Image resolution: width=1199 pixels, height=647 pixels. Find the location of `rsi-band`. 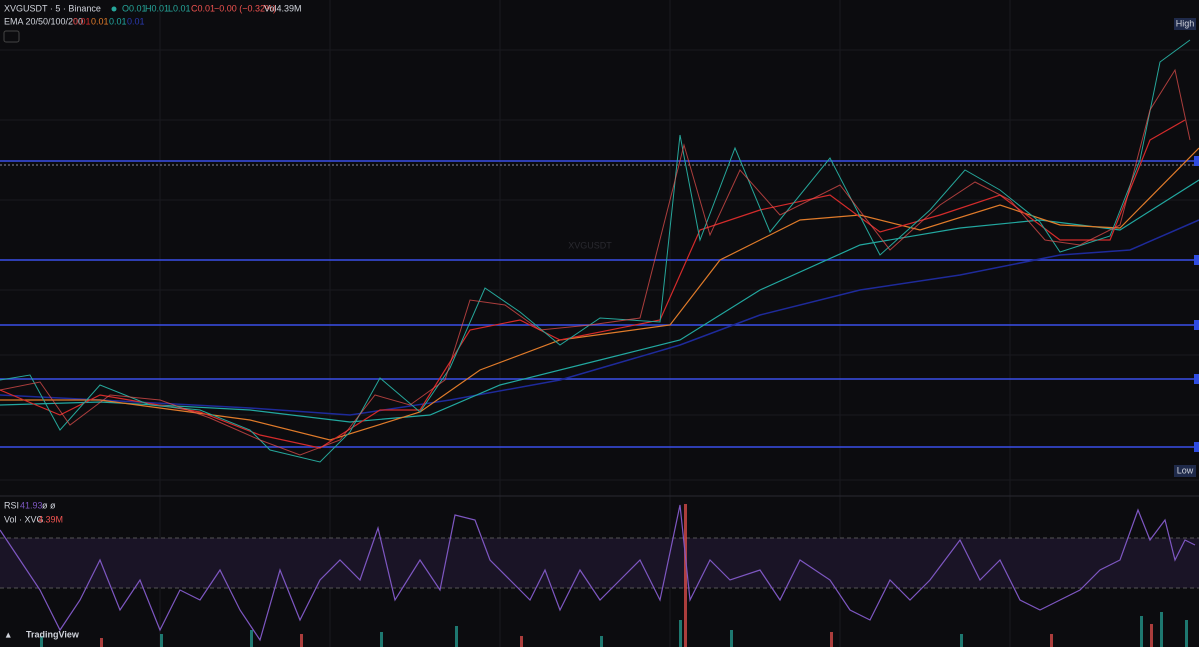

rsi-band is located at coordinates (599, 563).